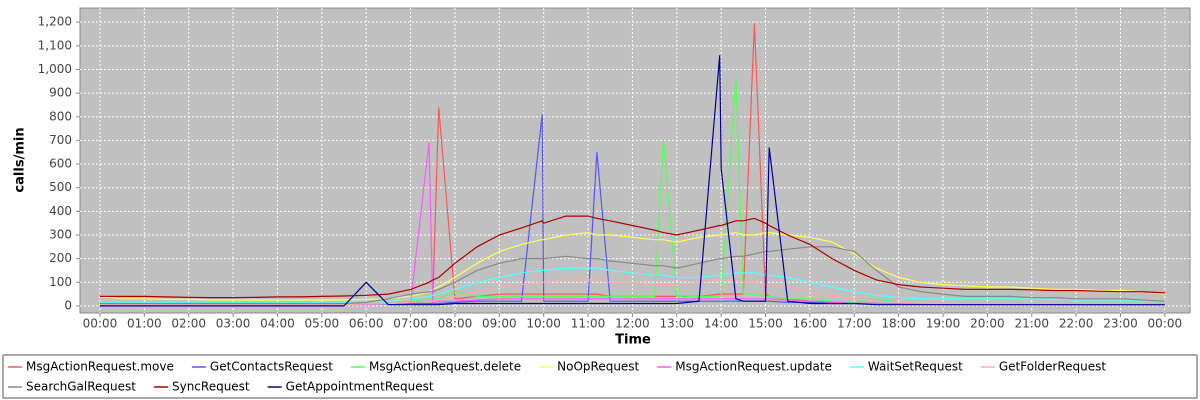 This screenshot has height=400, width=1200. What do you see at coordinates (55, 69) in the screenshot?
I see `y-tick-label: 1,000` at bounding box center [55, 69].